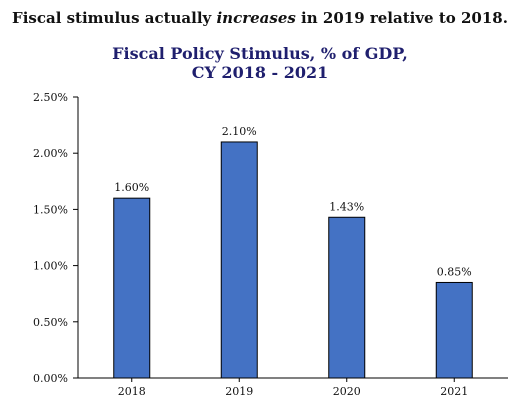  I want to click on data-label: 2.10%, so click(239, 131).